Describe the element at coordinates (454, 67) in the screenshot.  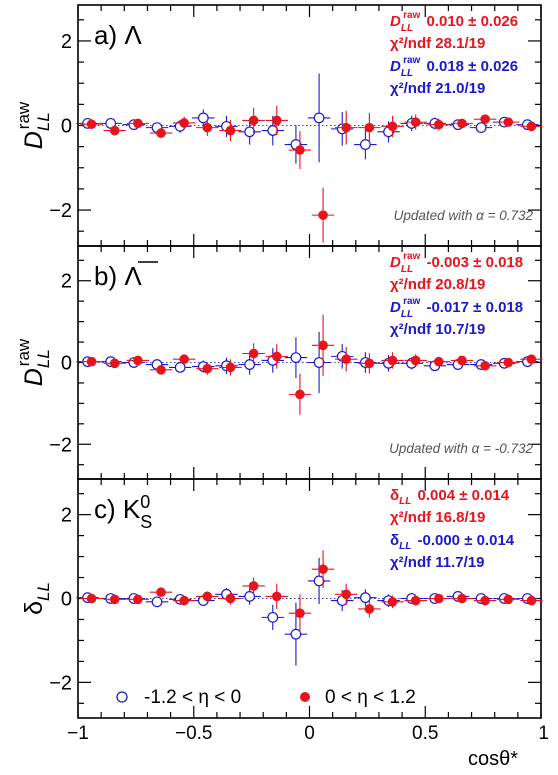
I see `stats-line: DLLraw 0.018 ± 0.026` at that location.